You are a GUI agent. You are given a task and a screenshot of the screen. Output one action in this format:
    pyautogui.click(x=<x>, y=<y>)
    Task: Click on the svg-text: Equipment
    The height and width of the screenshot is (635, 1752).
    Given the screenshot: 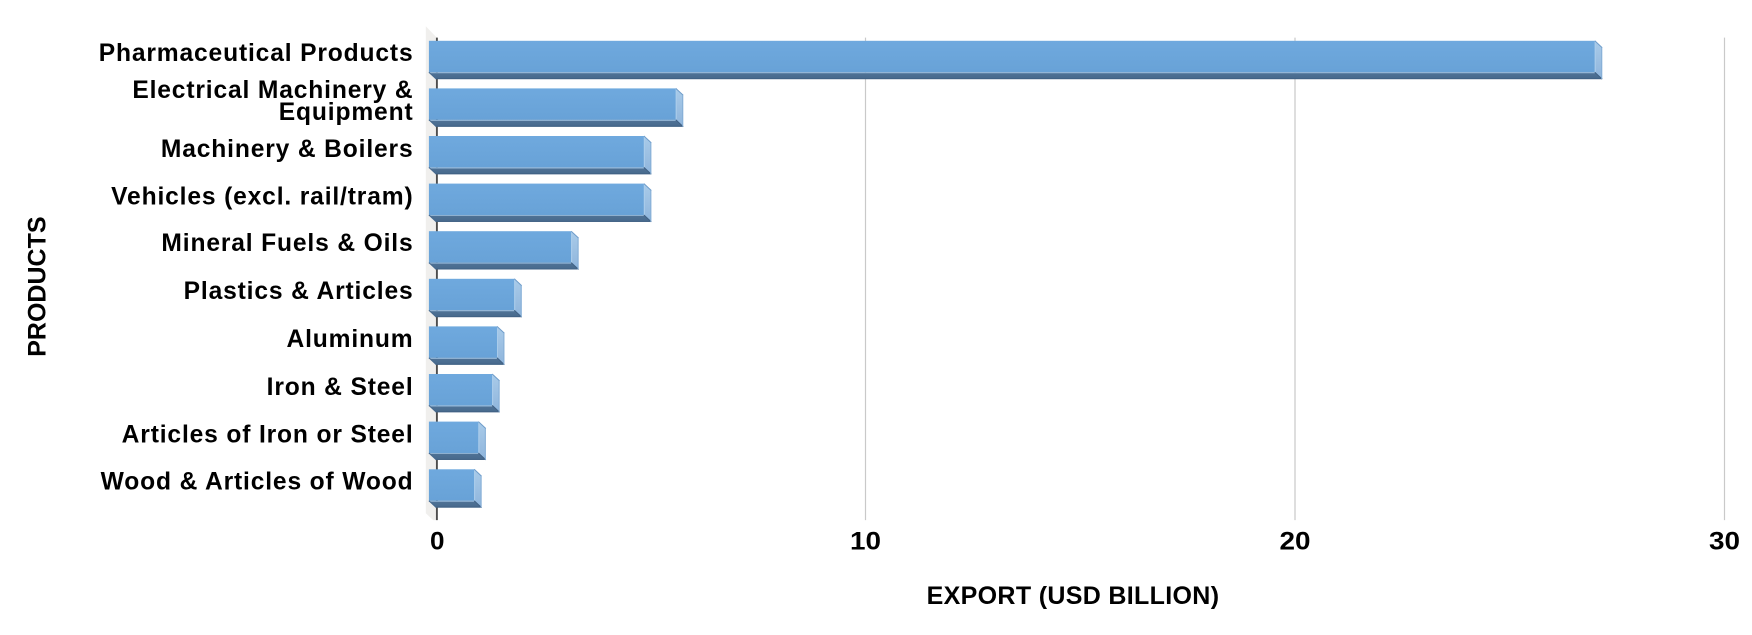 What is the action you would take?
    pyautogui.click(x=346, y=112)
    